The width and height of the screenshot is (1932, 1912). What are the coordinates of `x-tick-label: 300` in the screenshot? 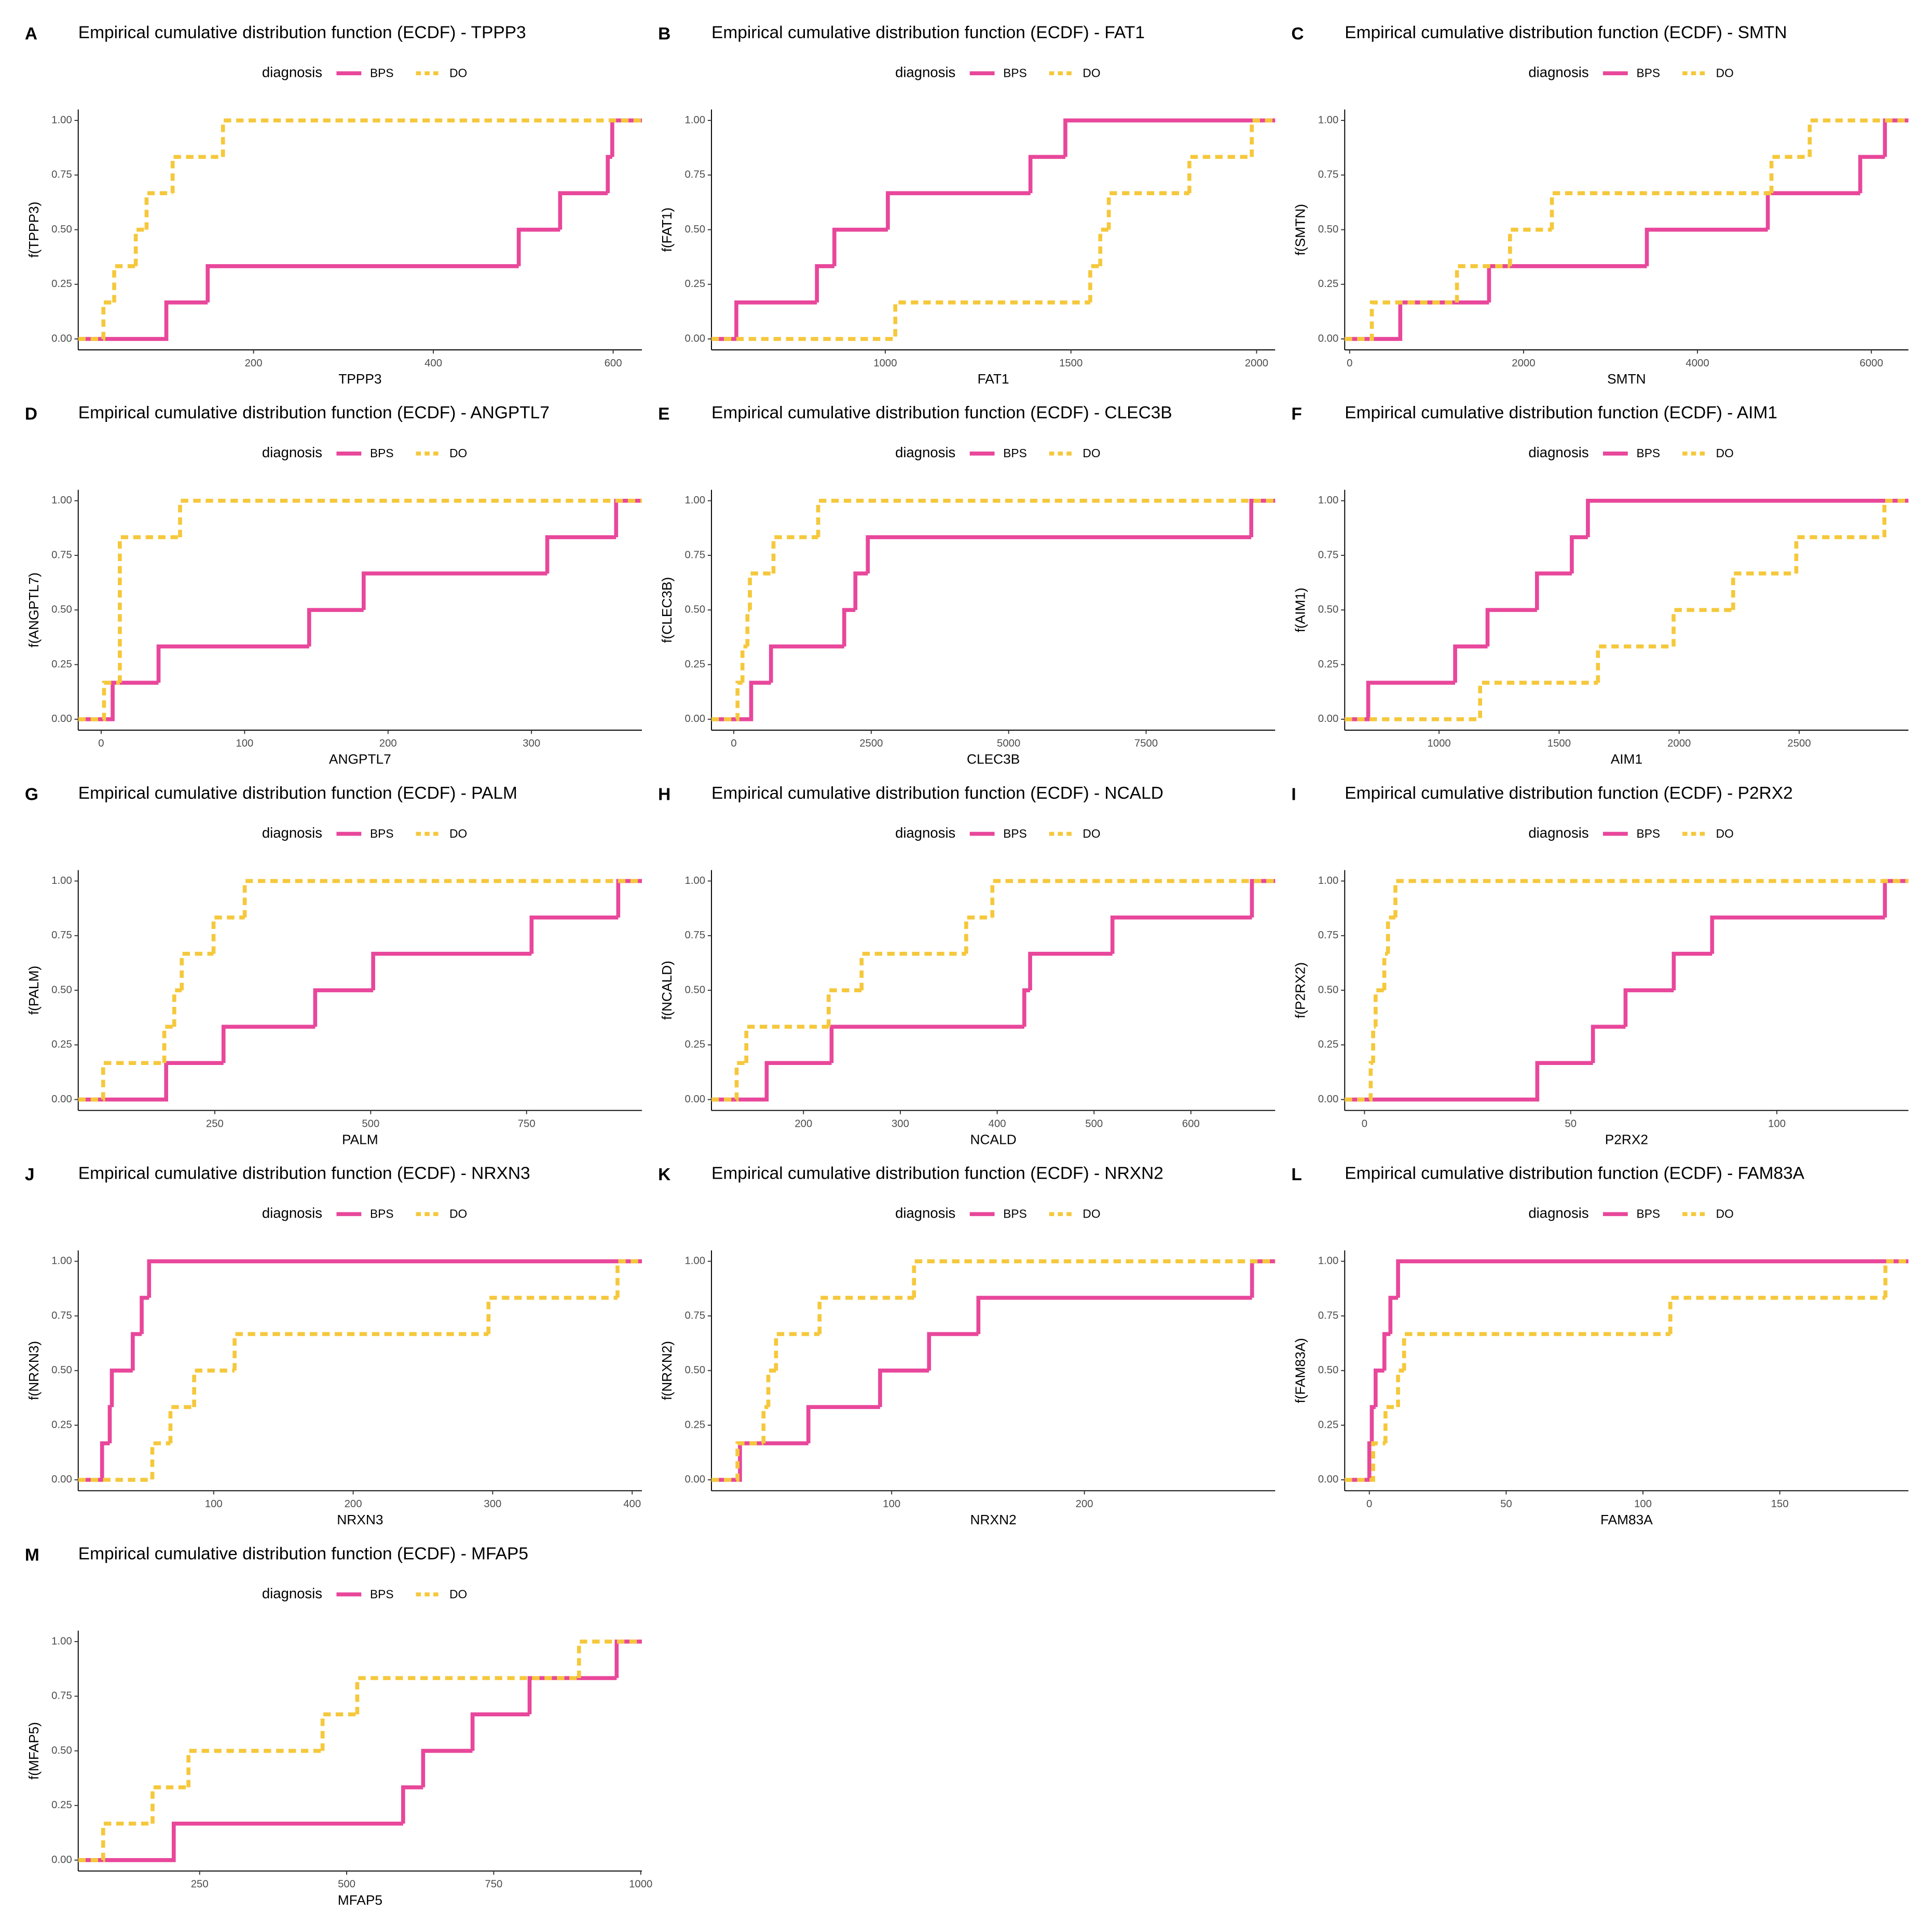 It's located at (900, 1123).